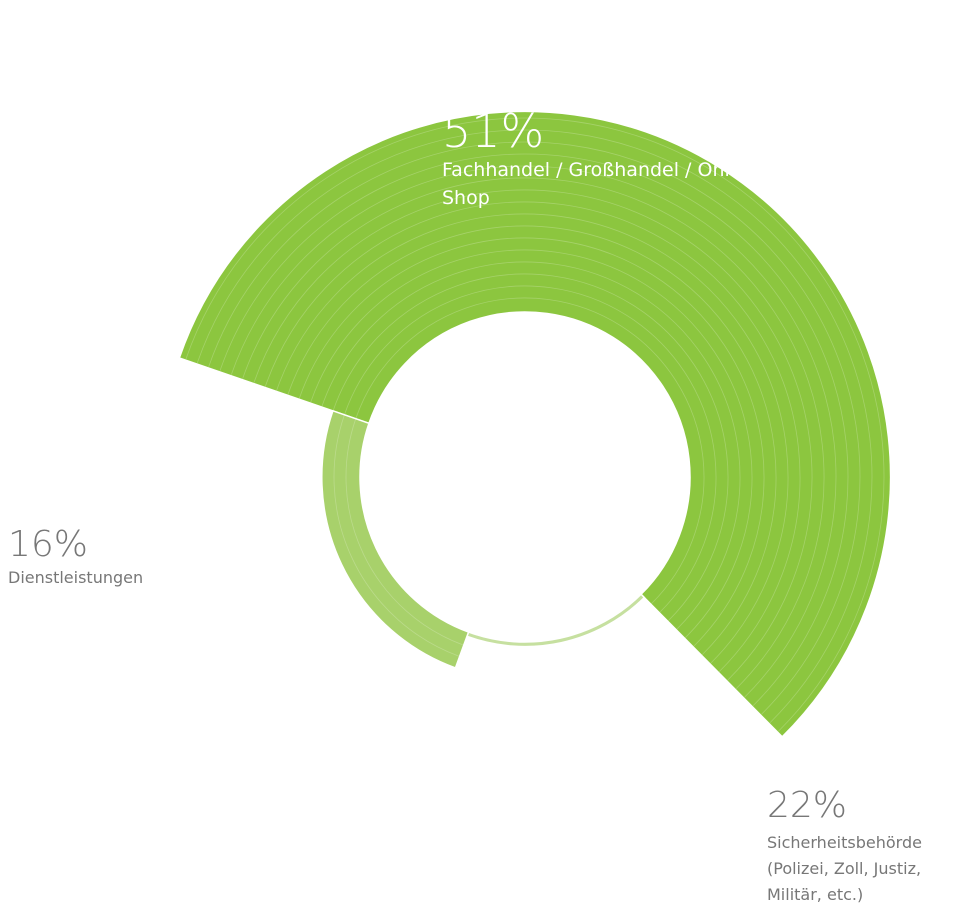  I want to click on slice-wedge-sicherheitsbehoerde, so click(395, 539).